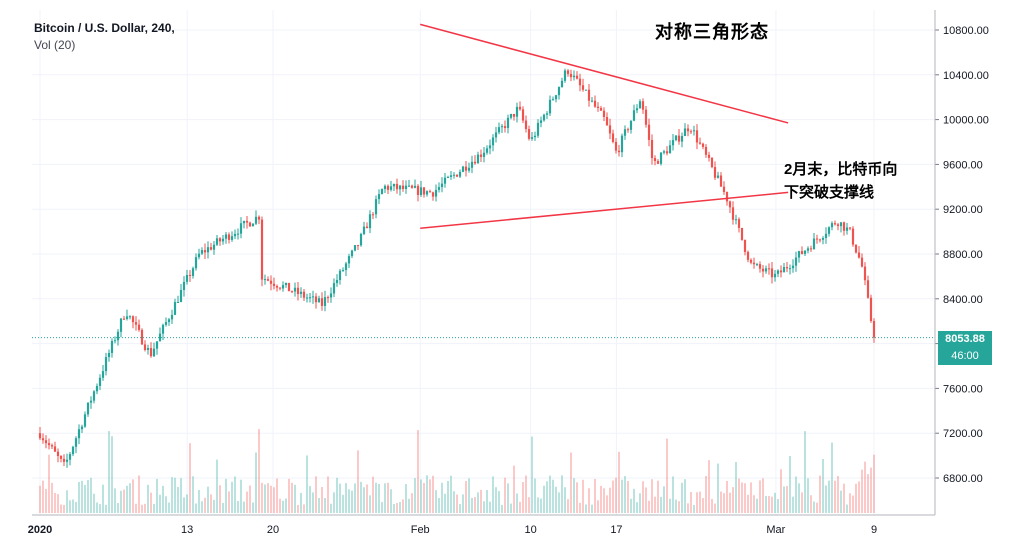  What do you see at coordinates (616, 530) in the screenshot?
I see `time-tick-label: 17` at bounding box center [616, 530].